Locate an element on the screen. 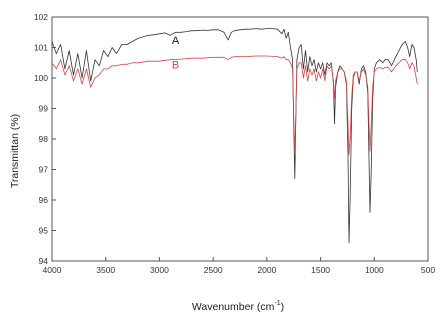 The width and height of the screenshot is (441, 320). x-tick-label: 1000 is located at coordinates (374, 270).